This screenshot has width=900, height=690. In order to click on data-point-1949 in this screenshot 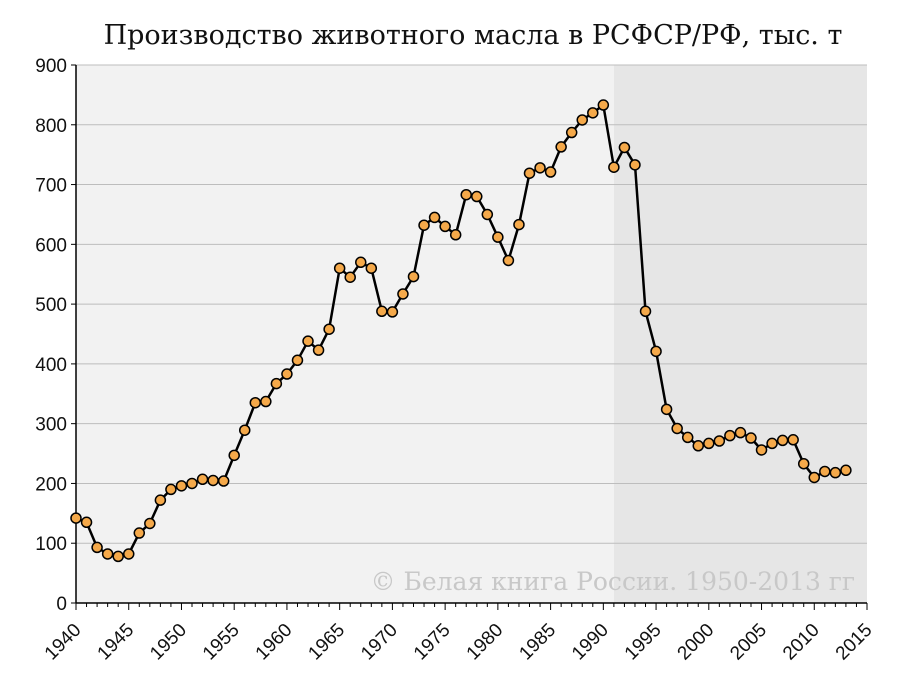, I will do `click(171, 489)`.